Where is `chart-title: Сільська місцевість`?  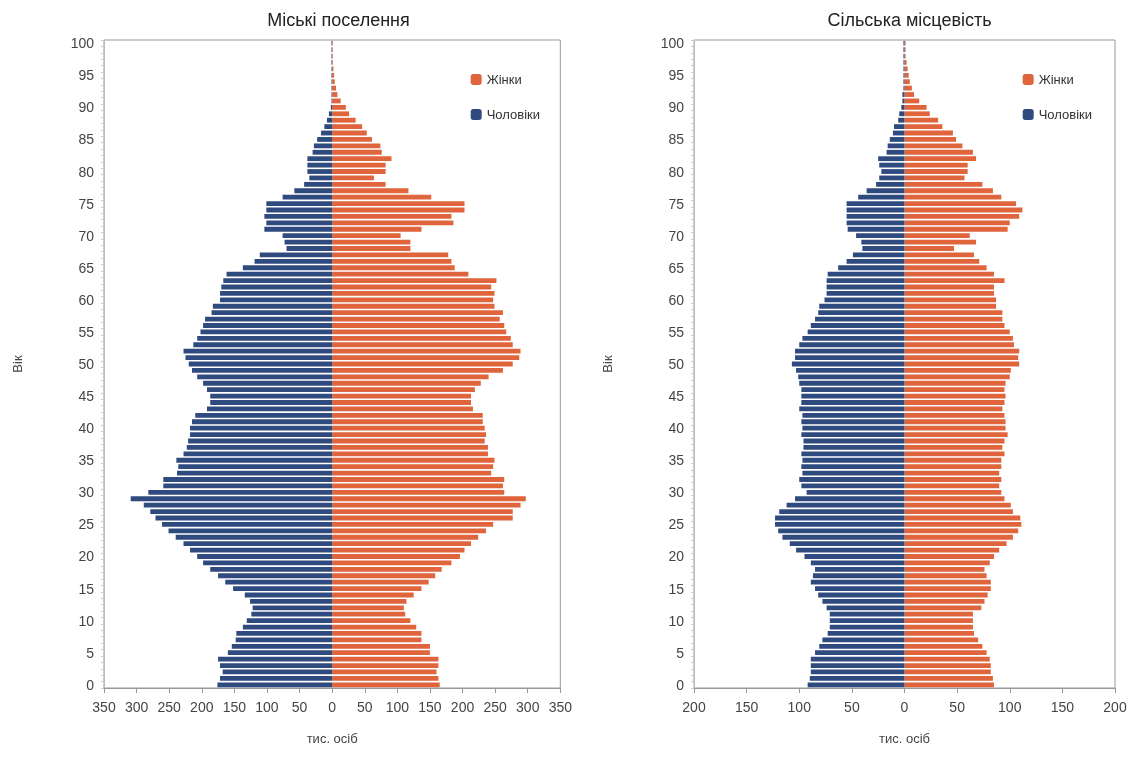 chart-title: Сільська місцевість is located at coordinates (909, 20).